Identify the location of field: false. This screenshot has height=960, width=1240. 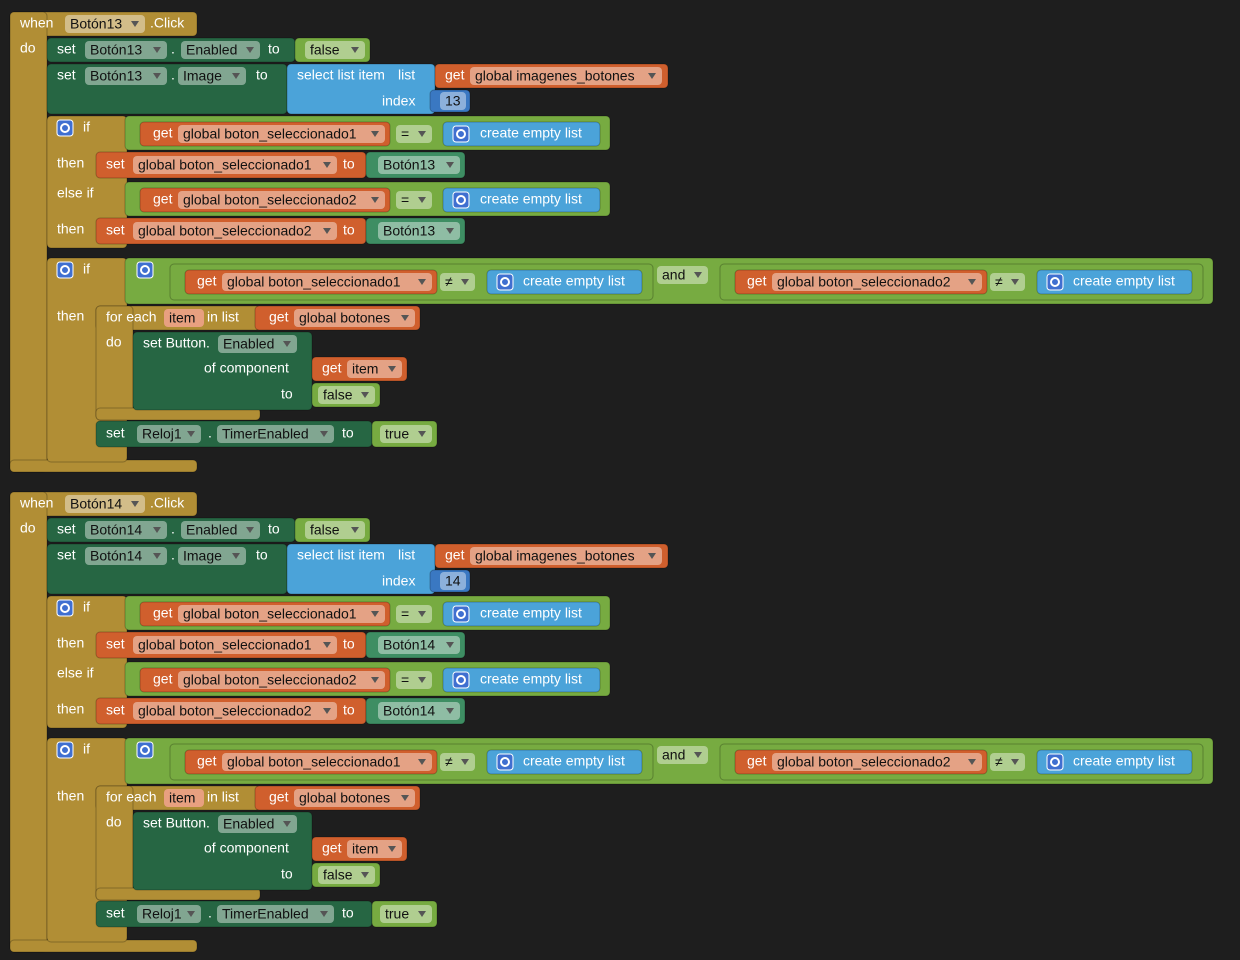
(325, 530).